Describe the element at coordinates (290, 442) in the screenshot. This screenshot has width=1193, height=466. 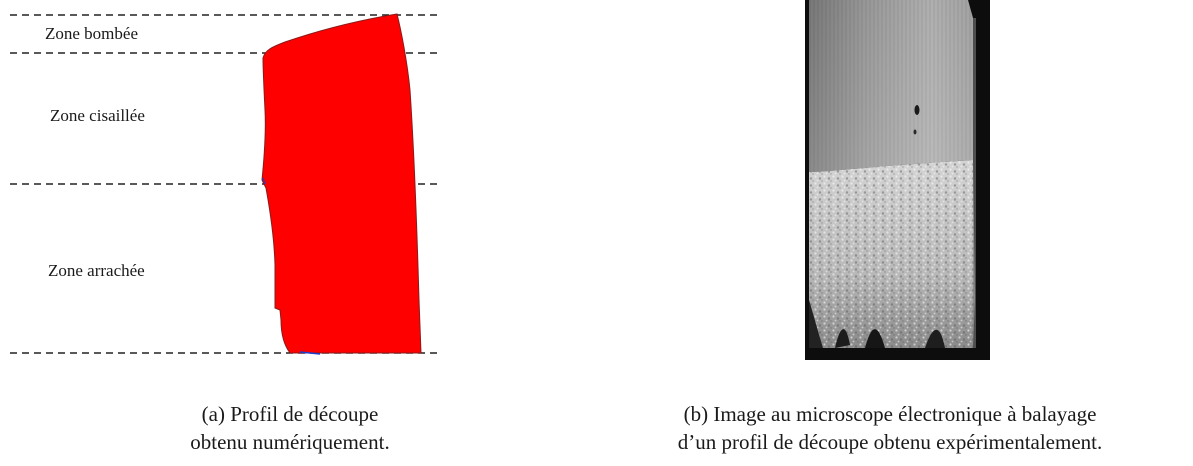
I see `caption-a-line2: obtenu numériquement.` at that location.